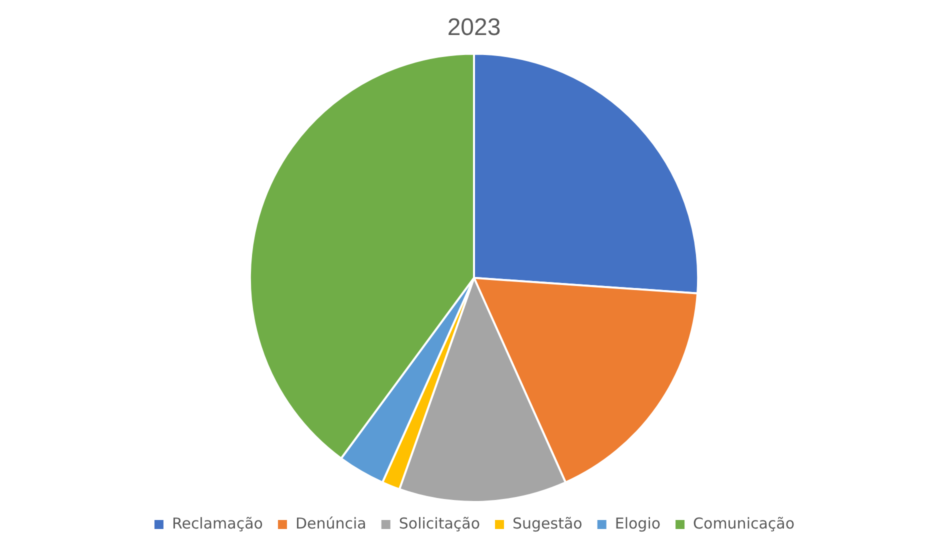 Image resolution: width=948 pixels, height=558 pixels. What do you see at coordinates (744, 523) in the screenshot?
I see `legend-label: Comunicação` at bounding box center [744, 523].